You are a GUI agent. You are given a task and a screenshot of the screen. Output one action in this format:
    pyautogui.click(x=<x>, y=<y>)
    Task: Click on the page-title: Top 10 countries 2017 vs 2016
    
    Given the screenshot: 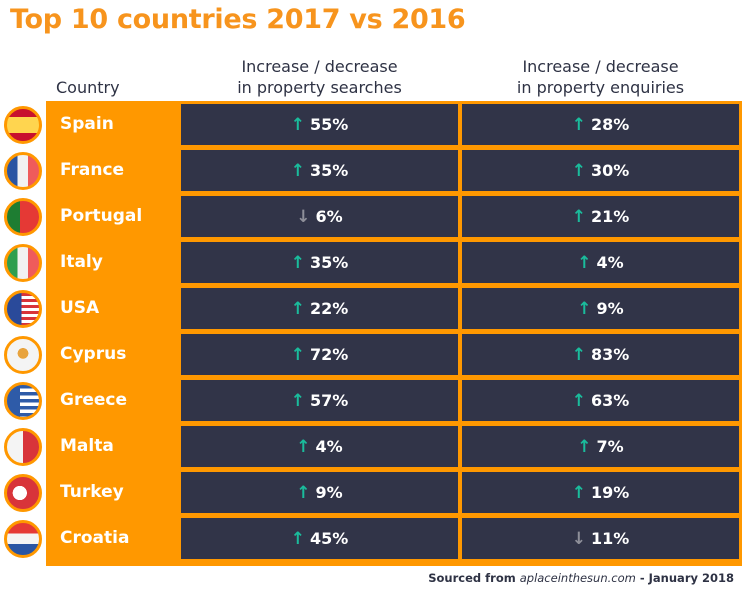 What is the action you would take?
    pyautogui.click(x=238, y=19)
    